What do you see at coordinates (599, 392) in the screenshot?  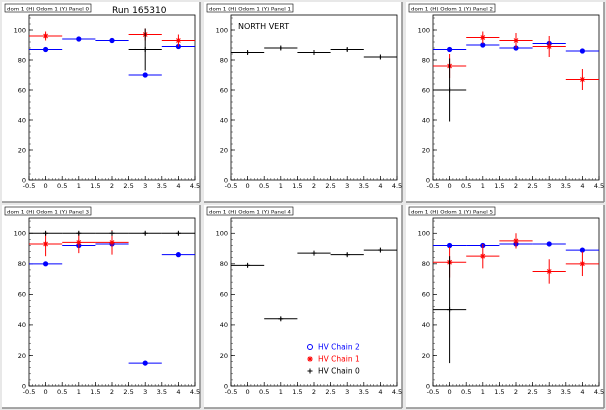 I see `x-tick-label: 4.5` at bounding box center [599, 392].